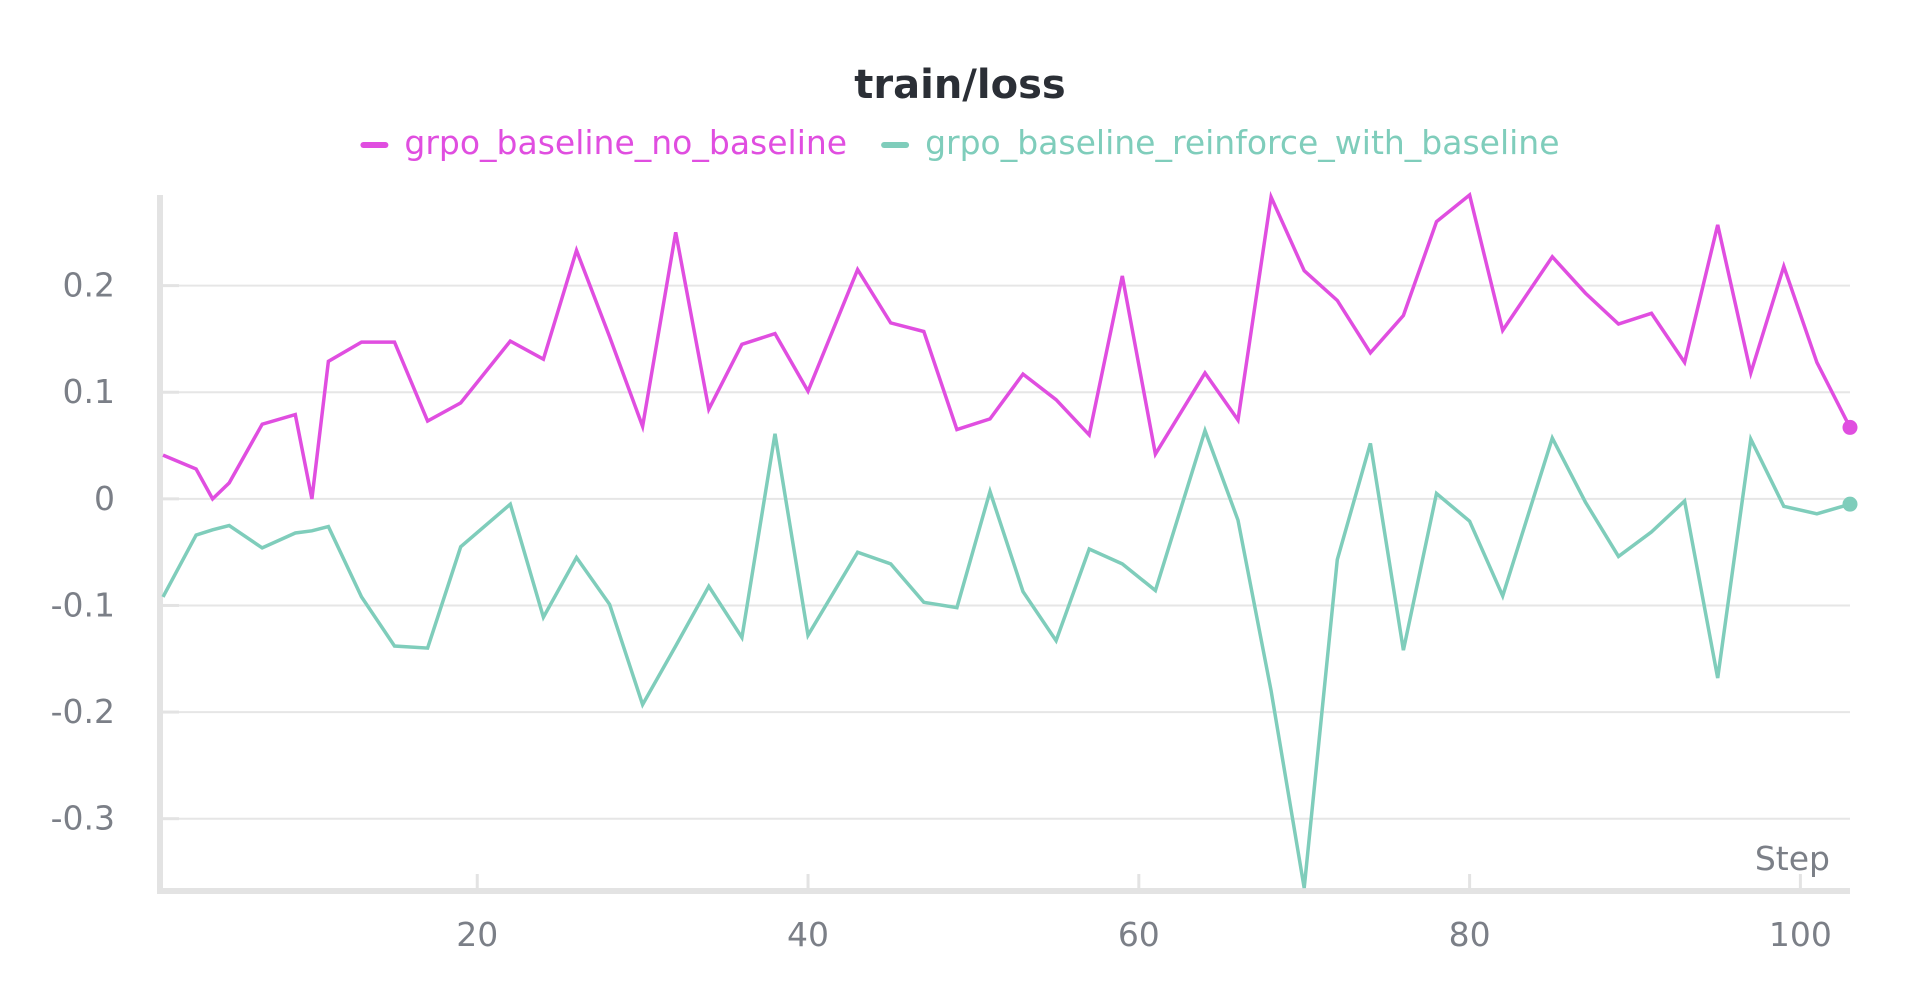 The image size is (1920, 1008). I want to click on x-tick-label: 100, so click(1800, 934).